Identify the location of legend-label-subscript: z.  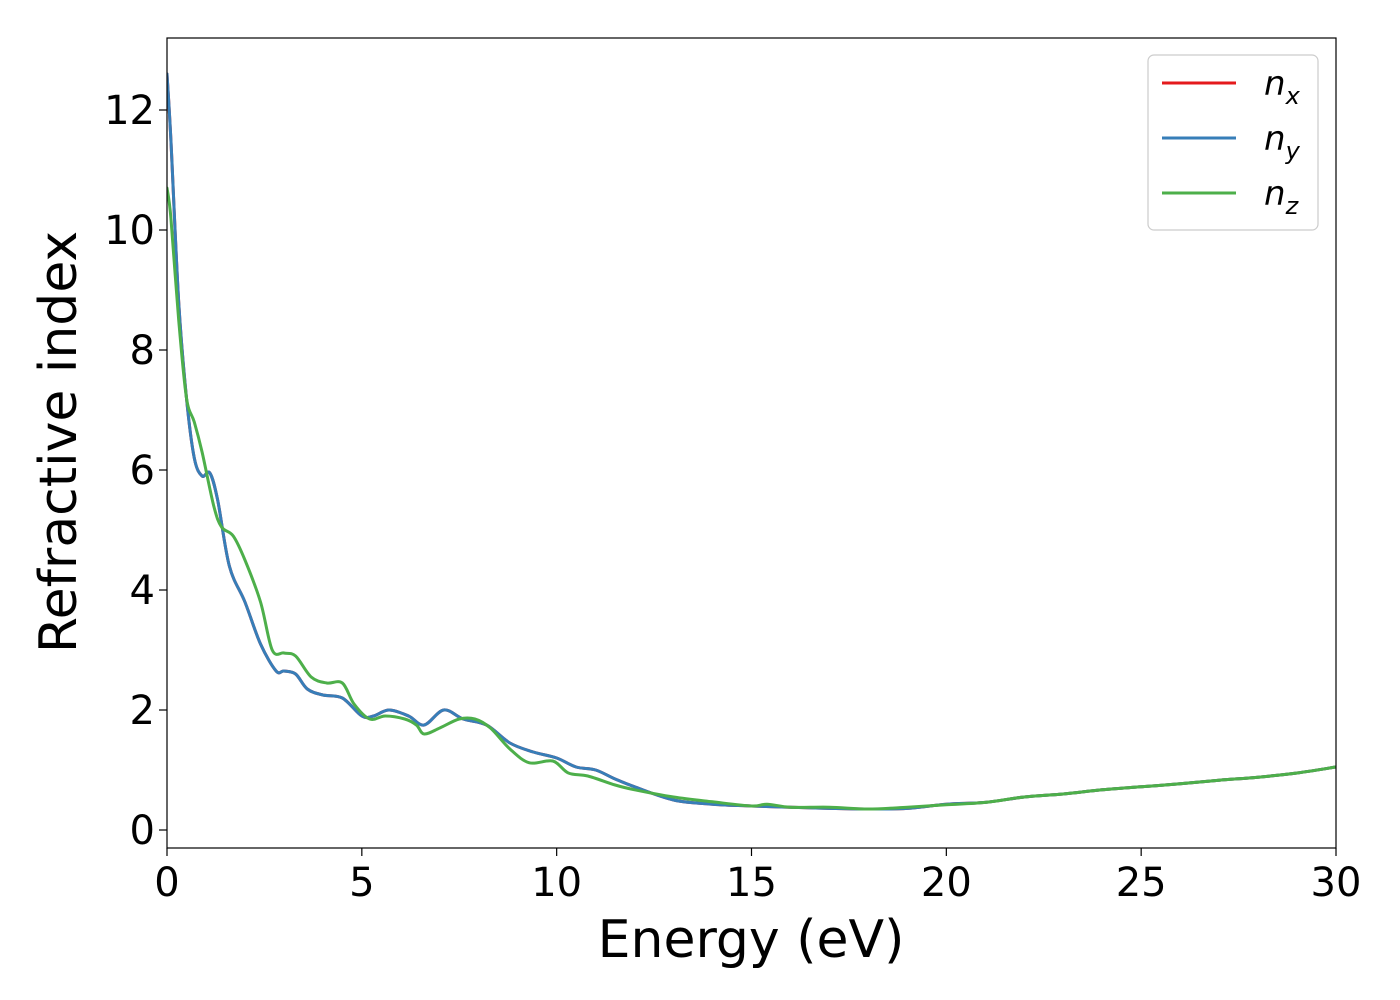
(1292, 206).